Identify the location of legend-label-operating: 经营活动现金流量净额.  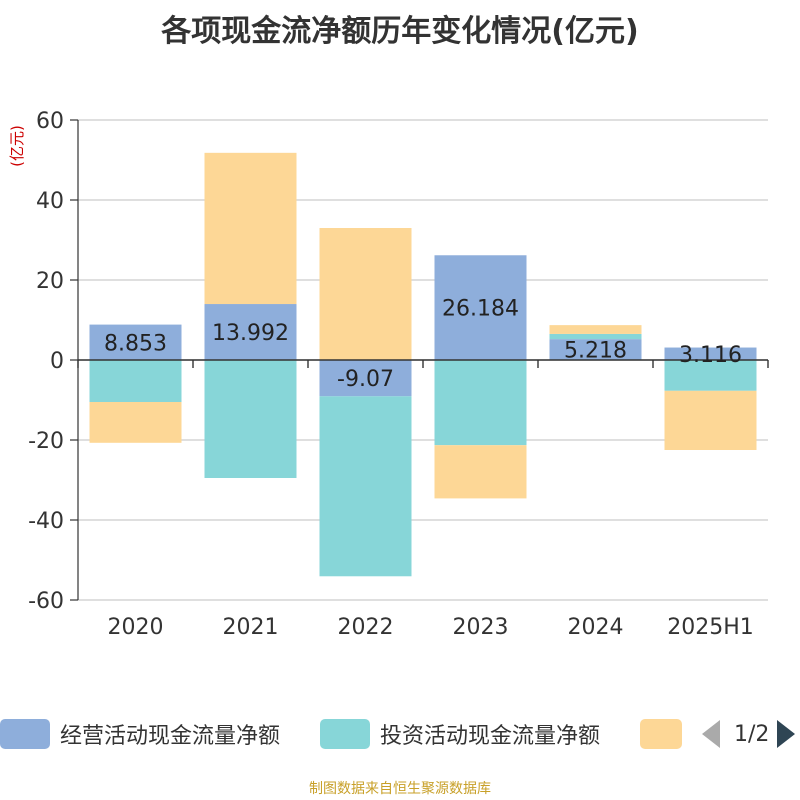
(170, 736).